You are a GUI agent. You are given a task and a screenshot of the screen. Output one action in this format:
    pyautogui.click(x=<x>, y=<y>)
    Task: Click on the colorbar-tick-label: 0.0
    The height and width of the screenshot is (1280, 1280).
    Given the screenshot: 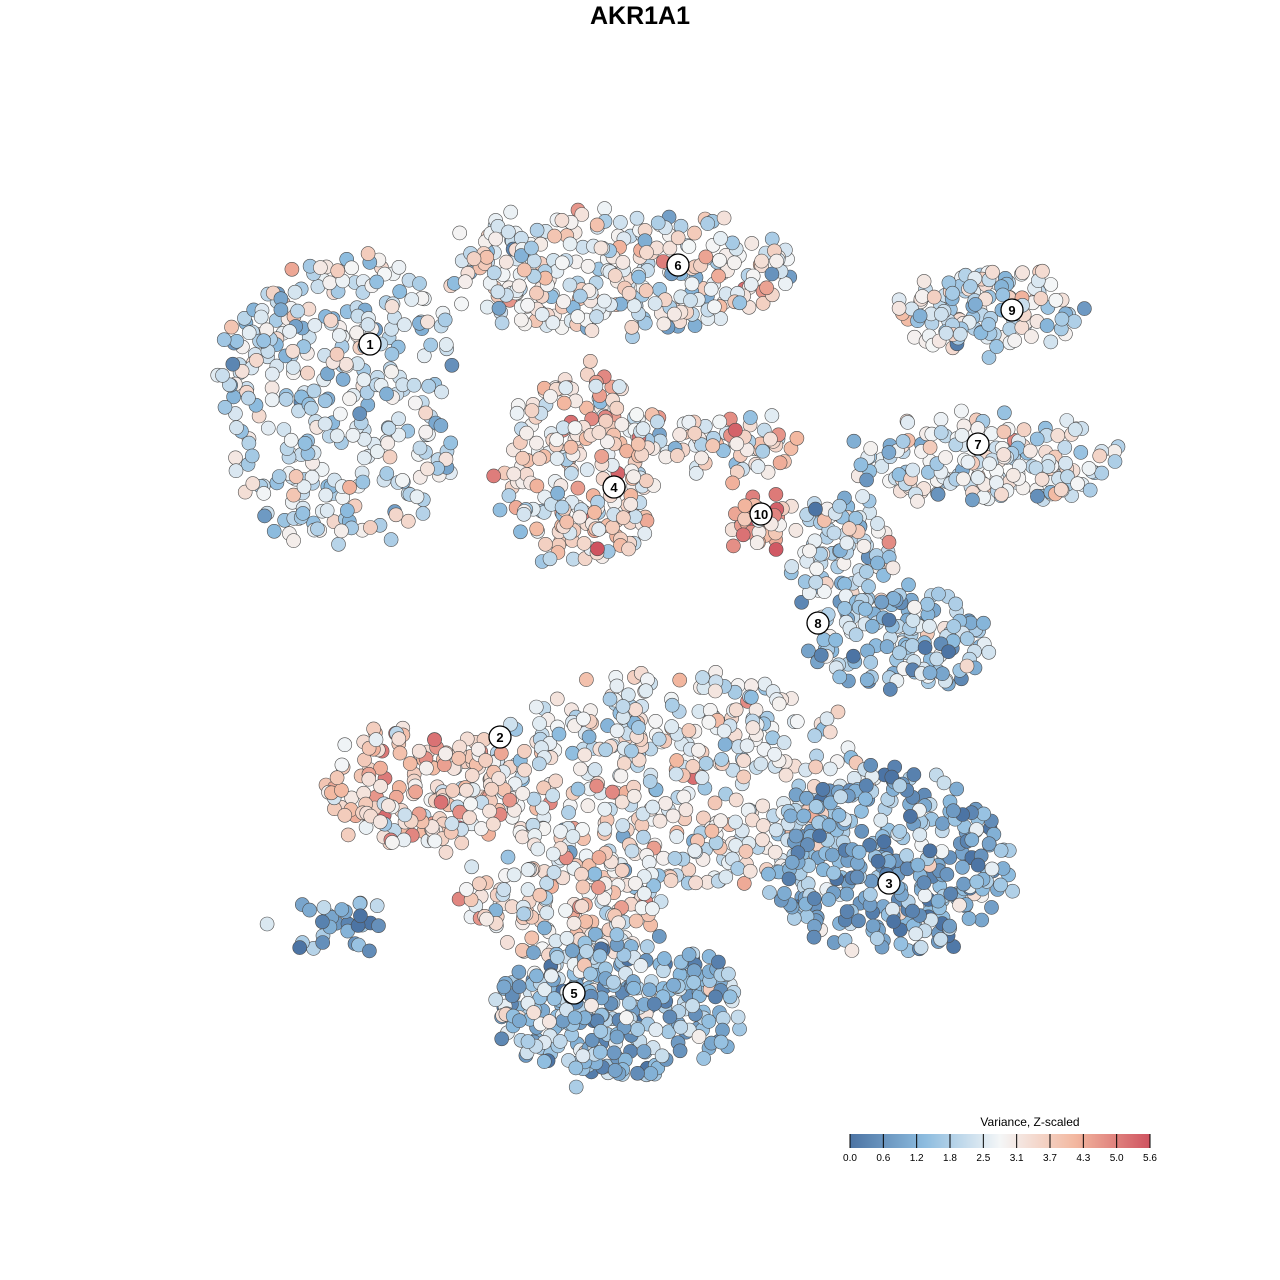 What is the action you would take?
    pyautogui.click(x=850, y=1158)
    